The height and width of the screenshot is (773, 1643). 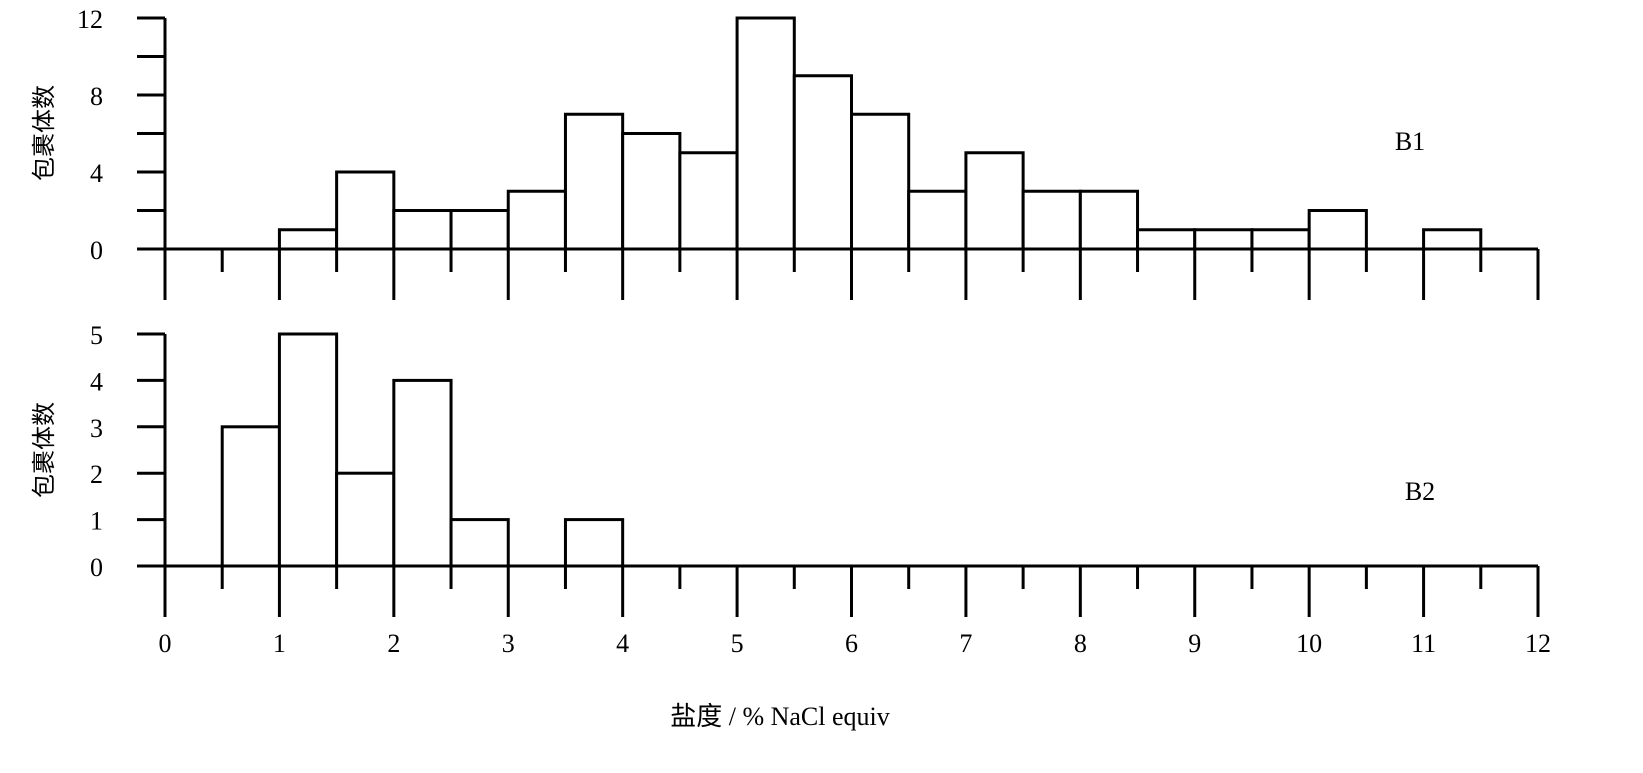 I want to click on x-tick-label: 4, so click(x=622, y=643).